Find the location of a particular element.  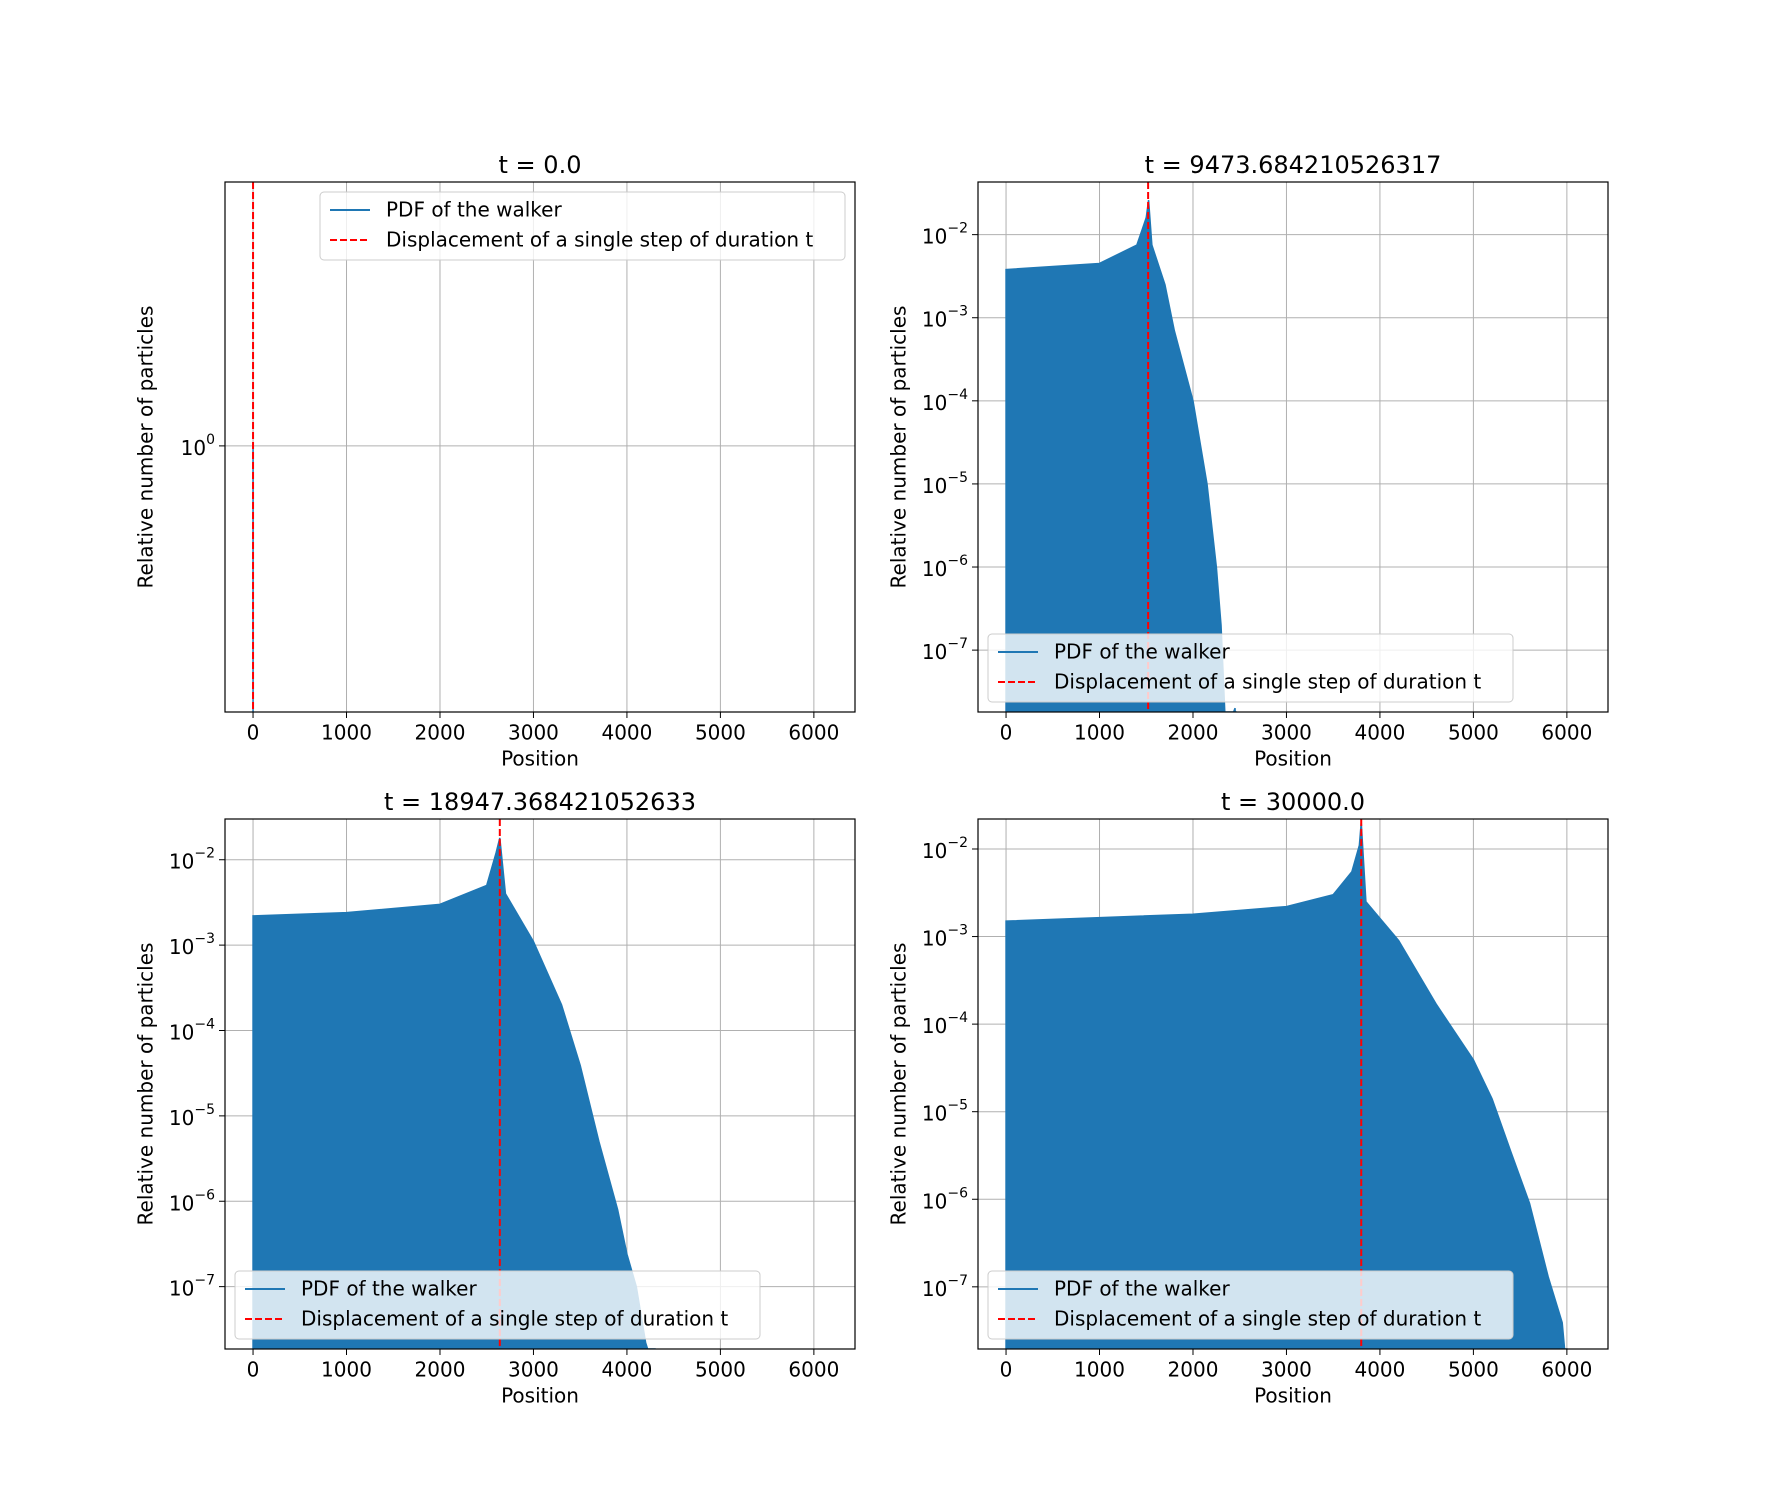

chart-title: t = 9473.684210526317 is located at coordinates (1293, 165).